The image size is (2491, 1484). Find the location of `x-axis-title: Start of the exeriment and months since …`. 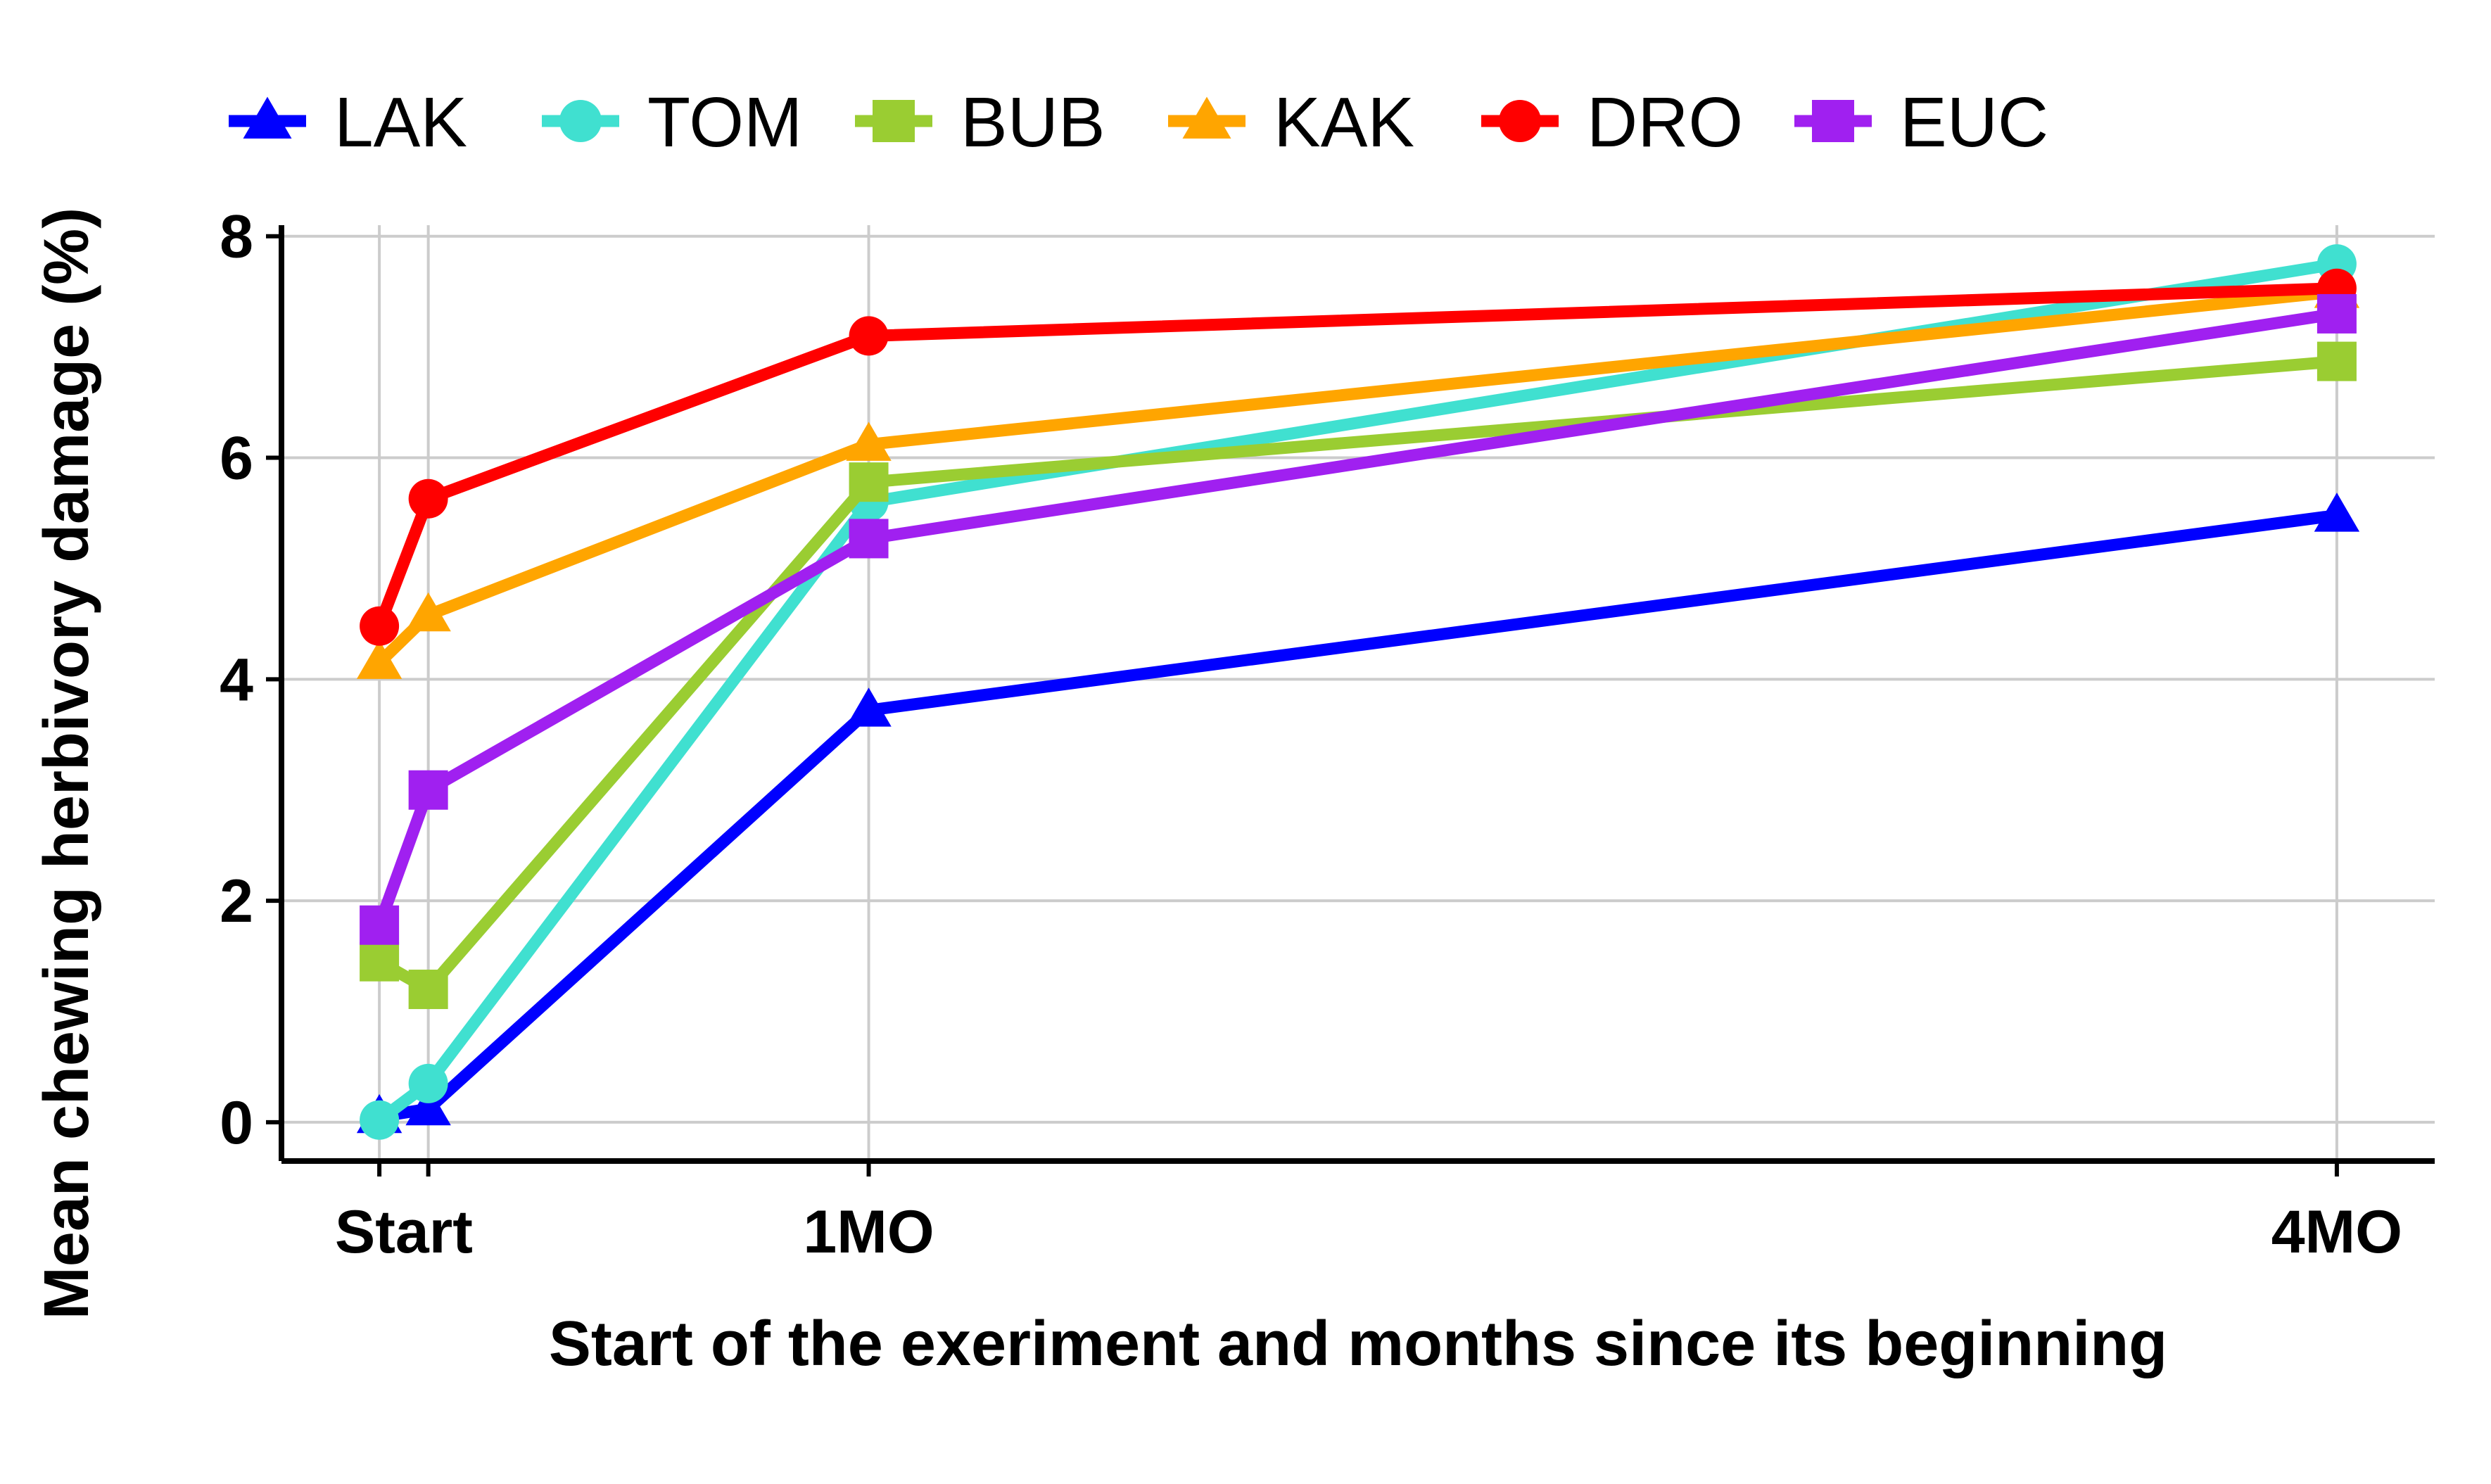

x-axis-title: Start of the exeriment and months since … is located at coordinates (1358, 1344).